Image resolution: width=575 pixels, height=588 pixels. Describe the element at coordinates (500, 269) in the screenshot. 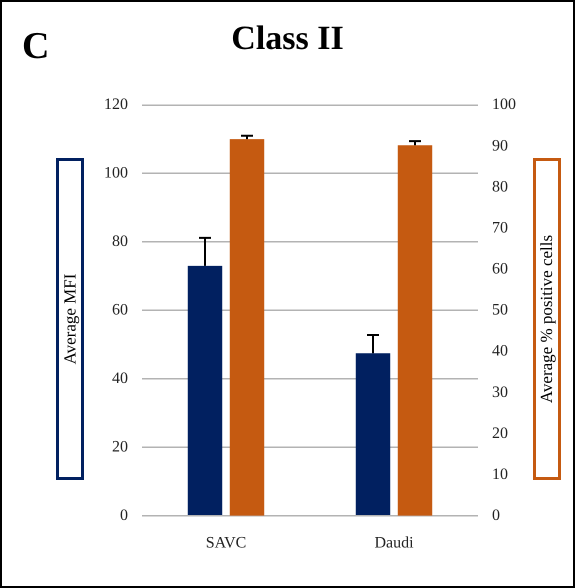

I see `y2-tick-label: 60` at that location.